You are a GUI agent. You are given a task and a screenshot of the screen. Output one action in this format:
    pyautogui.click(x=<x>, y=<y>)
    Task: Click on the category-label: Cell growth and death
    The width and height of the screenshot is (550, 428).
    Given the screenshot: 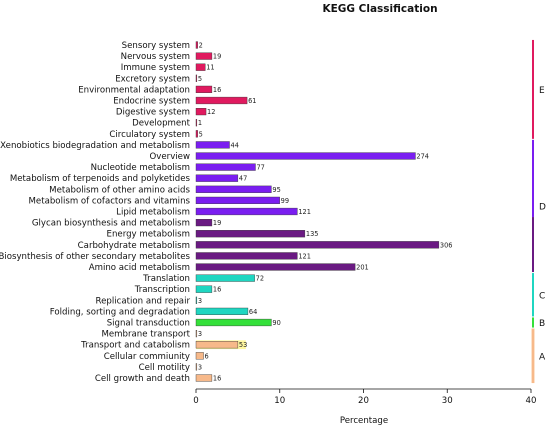 What is the action you would take?
    pyautogui.click(x=142, y=379)
    